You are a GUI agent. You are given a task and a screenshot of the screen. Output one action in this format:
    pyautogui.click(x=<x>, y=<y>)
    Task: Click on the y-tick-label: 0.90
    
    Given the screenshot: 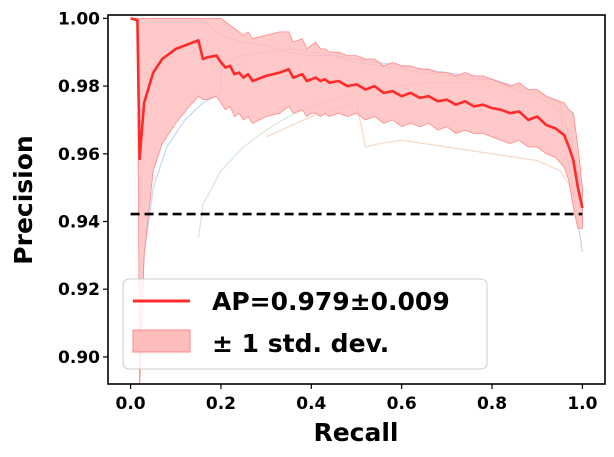 What is the action you would take?
    pyautogui.click(x=79, y=358)
    